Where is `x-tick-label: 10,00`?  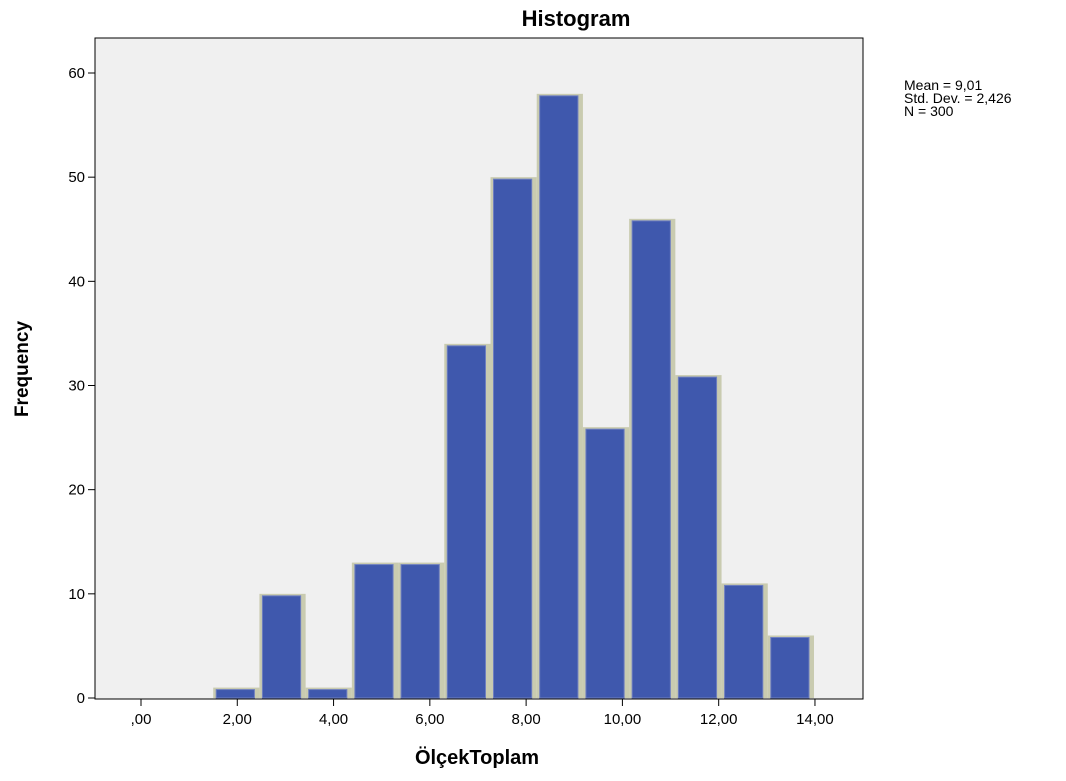
x-tick-label: 10,00 is located at coordinates (623, 719).